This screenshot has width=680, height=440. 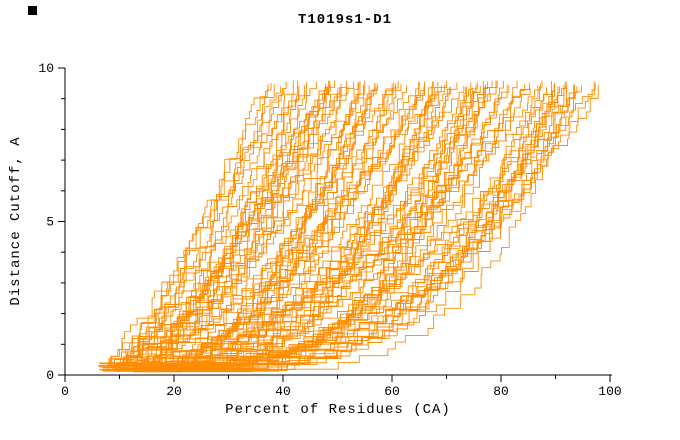 I want to click on x-tick-label: 40, so click(x=283, y=391).